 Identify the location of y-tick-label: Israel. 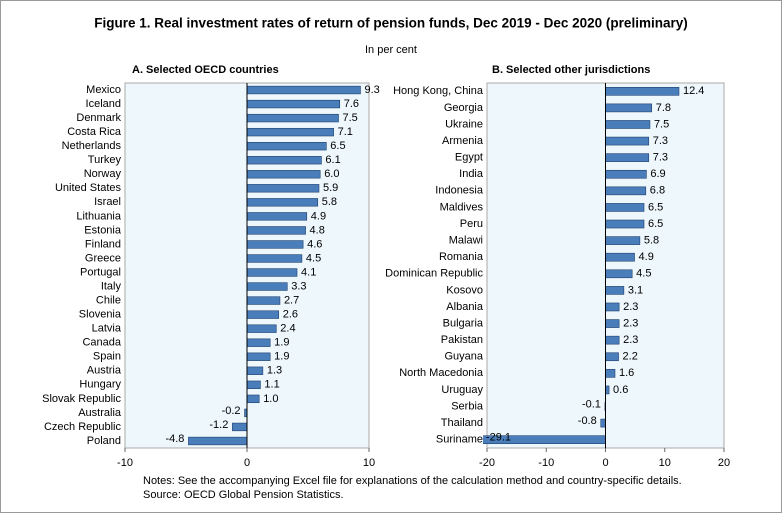
(107, 202).